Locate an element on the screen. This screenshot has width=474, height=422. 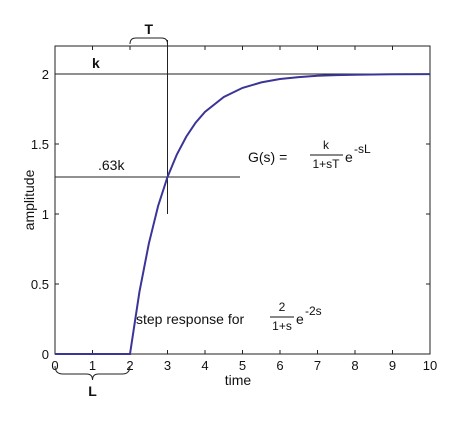
x-tick-label: 9 is located at coordinates (392, 365).